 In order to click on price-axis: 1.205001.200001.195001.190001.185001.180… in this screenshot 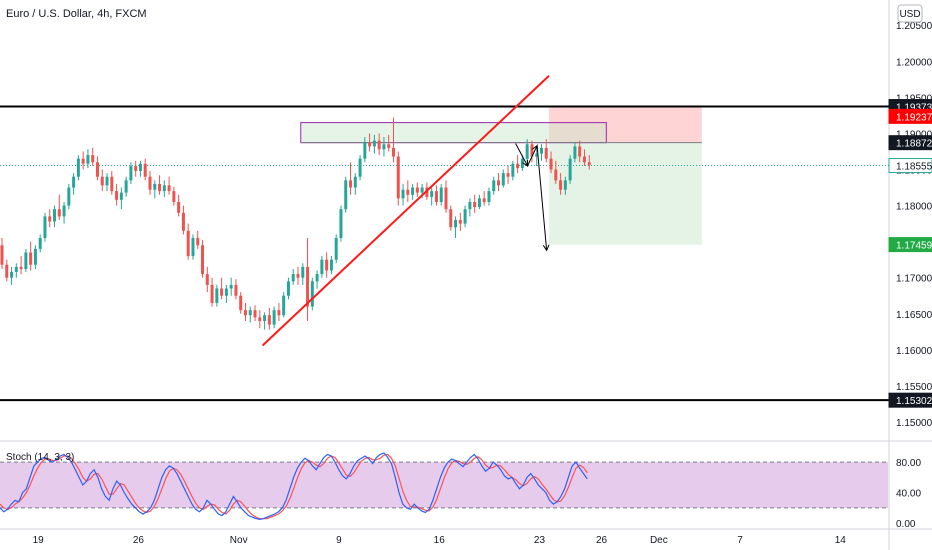, I will do `click(910, 275)`.